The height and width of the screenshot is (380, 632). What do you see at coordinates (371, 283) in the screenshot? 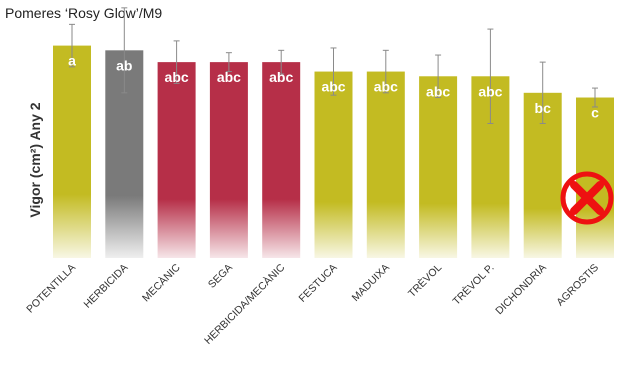
I see `x-tick-label: MADUIXA` at bounding box center [371, 283].